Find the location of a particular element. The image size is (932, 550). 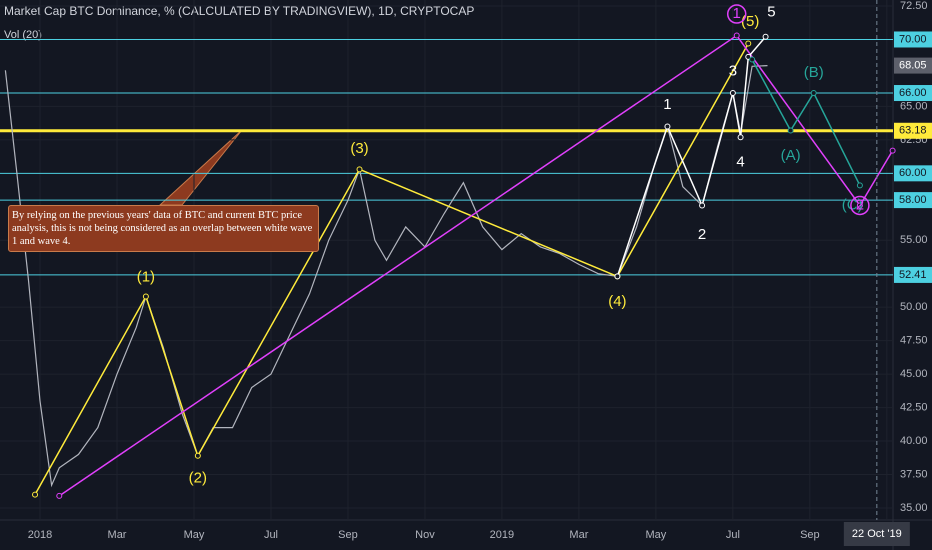

y-tick-label: 65.00 is located at coordinates (914, 106).